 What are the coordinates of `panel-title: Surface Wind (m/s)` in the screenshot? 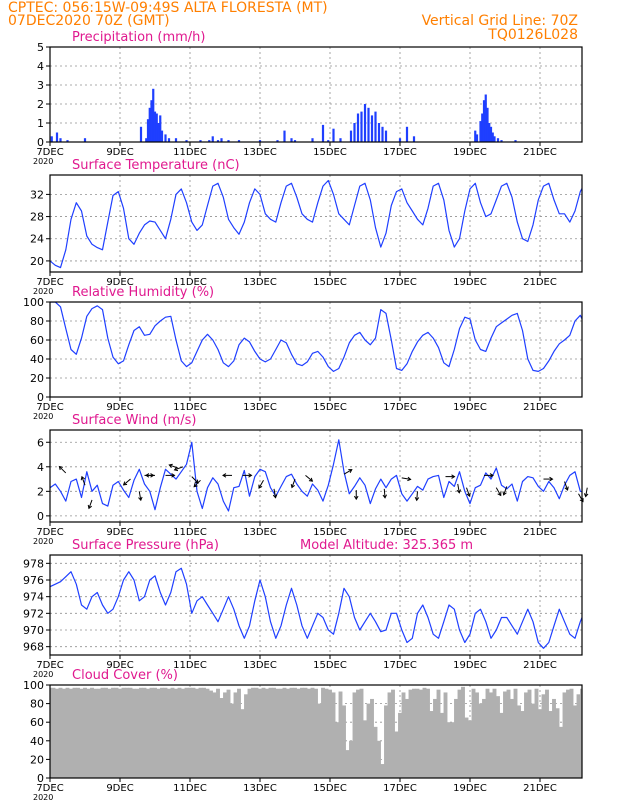 It's located at (134, 420).